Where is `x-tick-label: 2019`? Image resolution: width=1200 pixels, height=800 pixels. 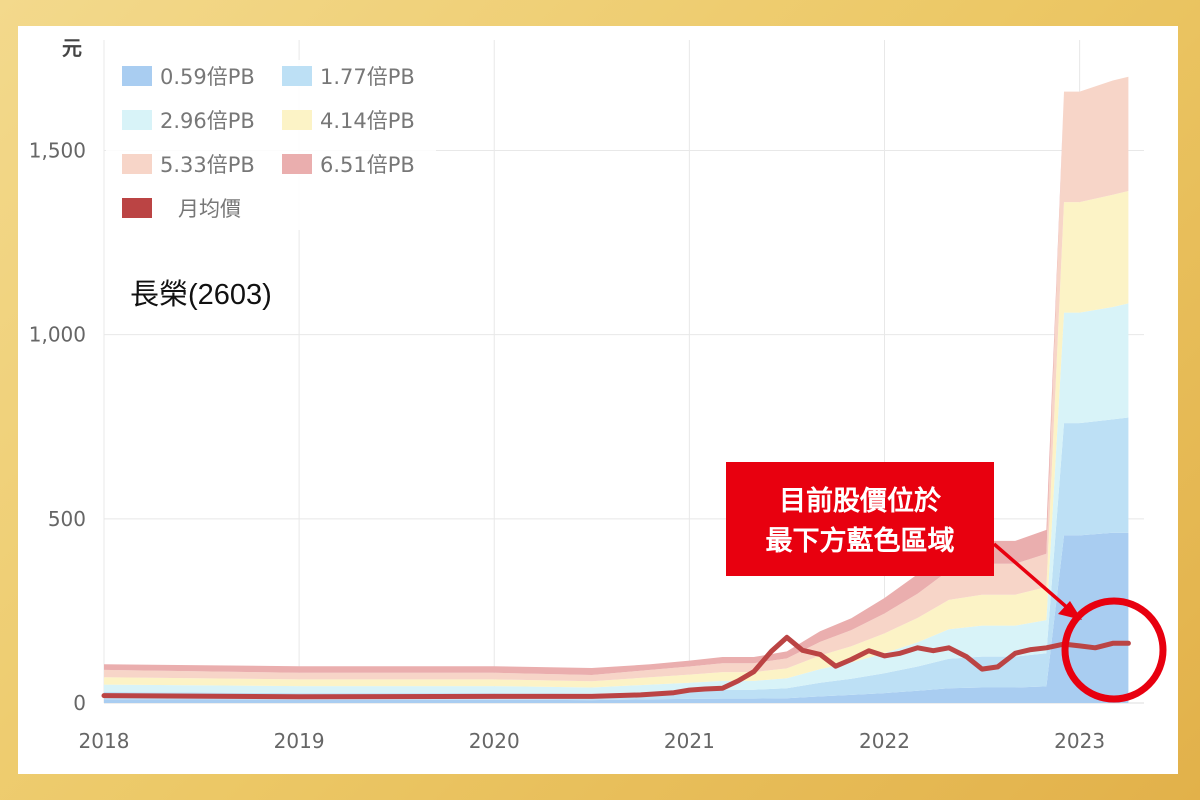
x-tick-label: 2019 is located at coordinates (299, 741).